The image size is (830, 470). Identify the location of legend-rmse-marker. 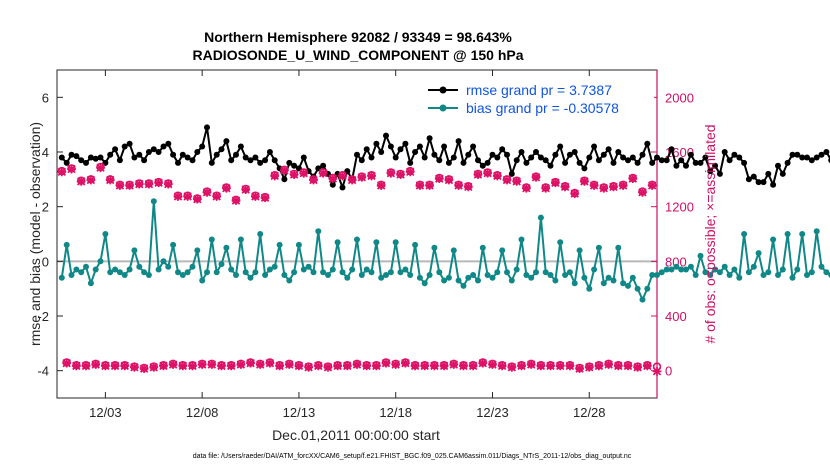
(443, 90).